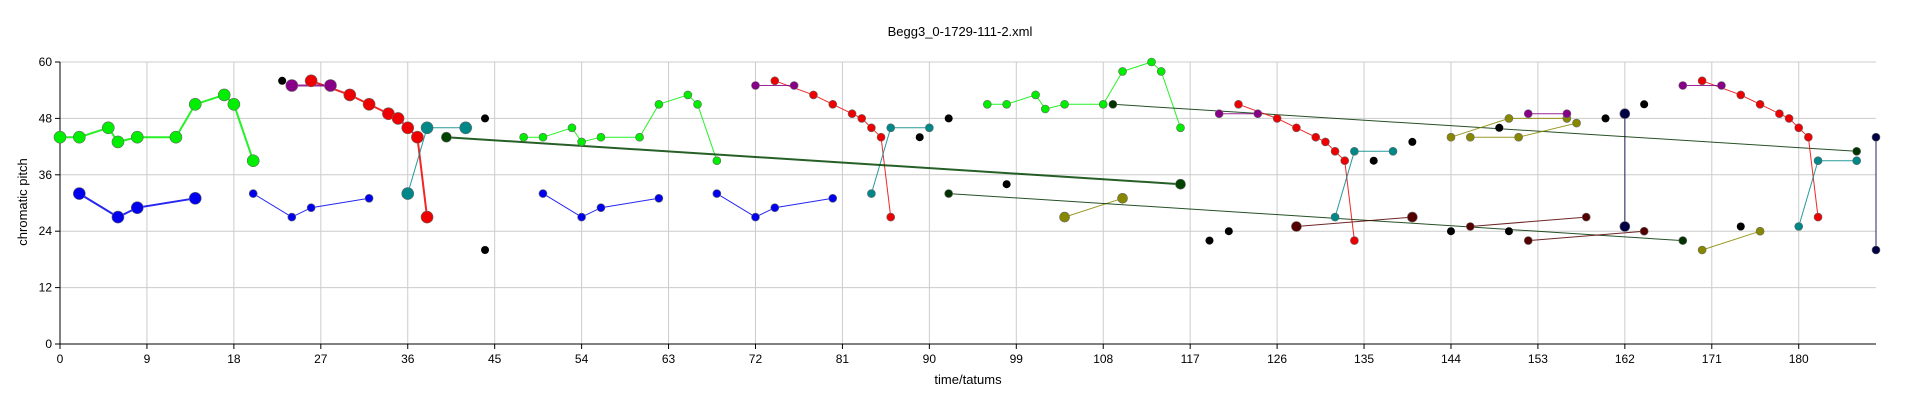 Image resolution: width=1920 pixels, height=401 pixels. I want to click on x-tick-label: 18, so click(234, 359).